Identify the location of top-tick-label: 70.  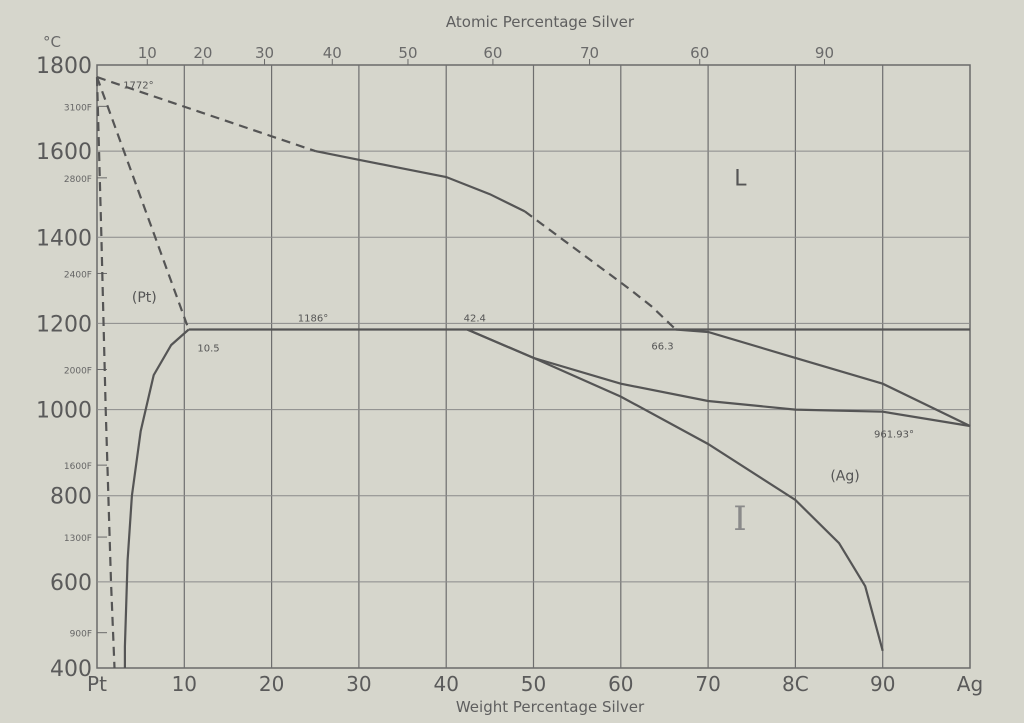
(589, 53).